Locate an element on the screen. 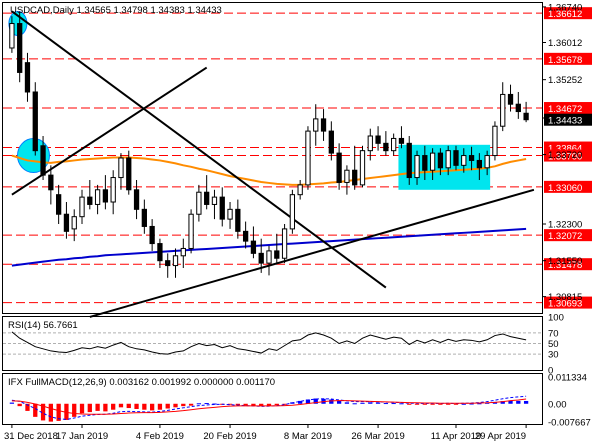  rsi-pane is located at coordinates (272, 343).